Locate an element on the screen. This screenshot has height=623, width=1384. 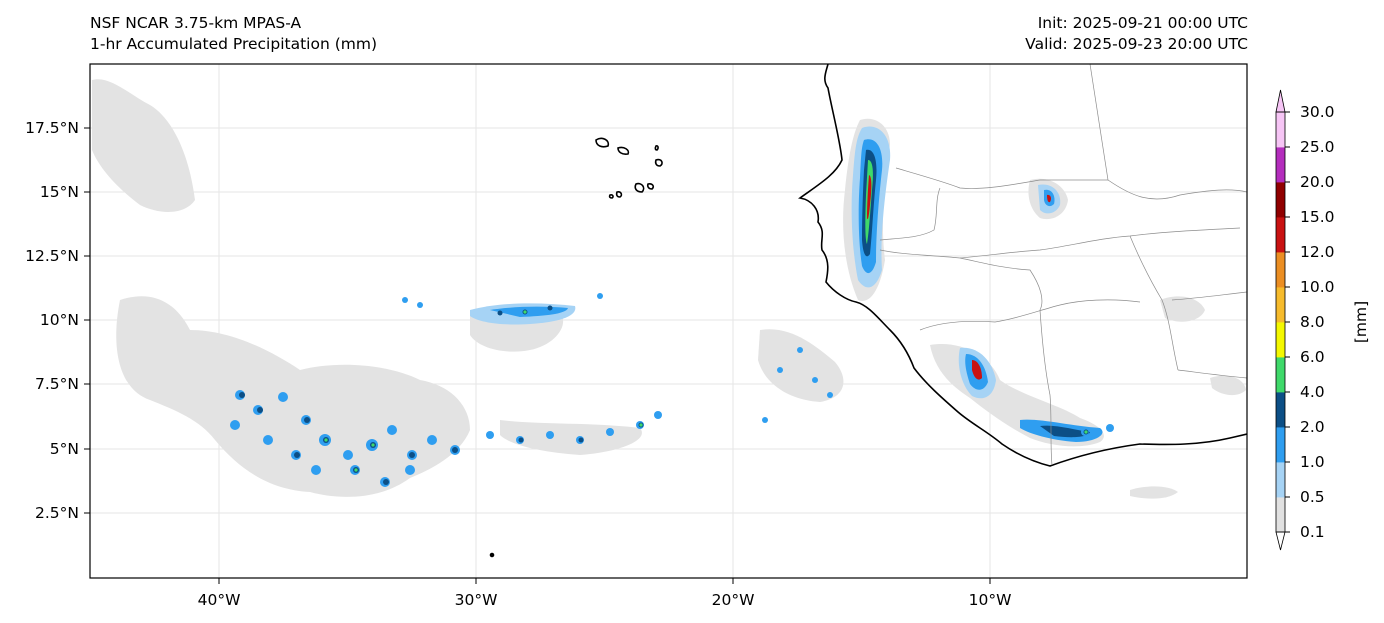
colorbar-extend-max is located at coordinates (1280, 101).